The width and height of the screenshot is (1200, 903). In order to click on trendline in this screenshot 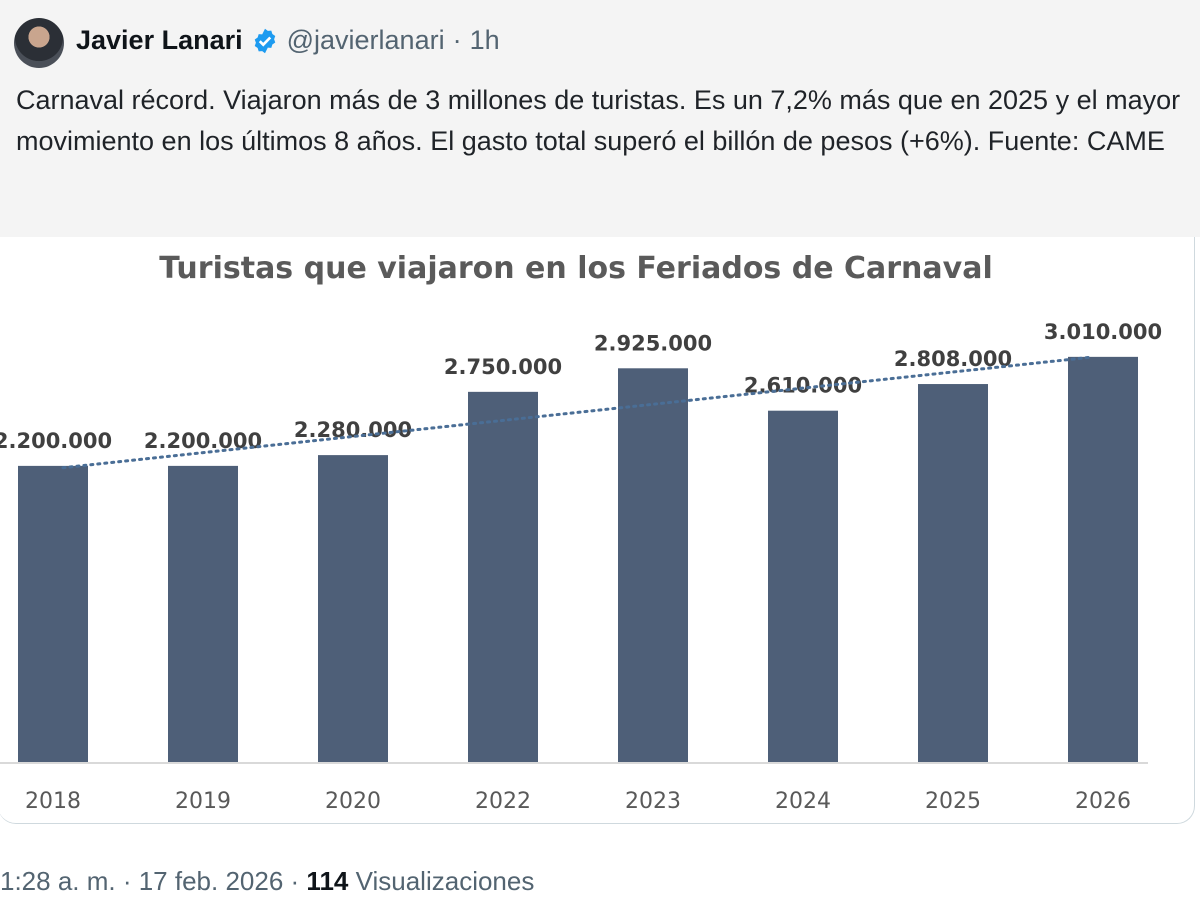, I will do `click(578, 412)`.